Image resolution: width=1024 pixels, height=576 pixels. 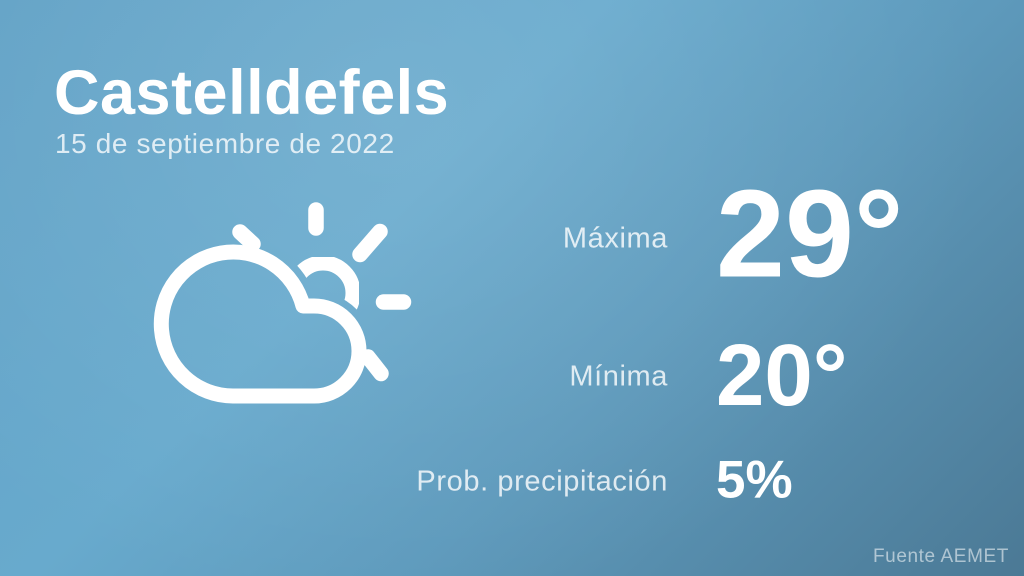 What do you see at coordinates (810, 234) in the screenshot?
I see `maxima-value: 29°` at bounding box center [810, 234].